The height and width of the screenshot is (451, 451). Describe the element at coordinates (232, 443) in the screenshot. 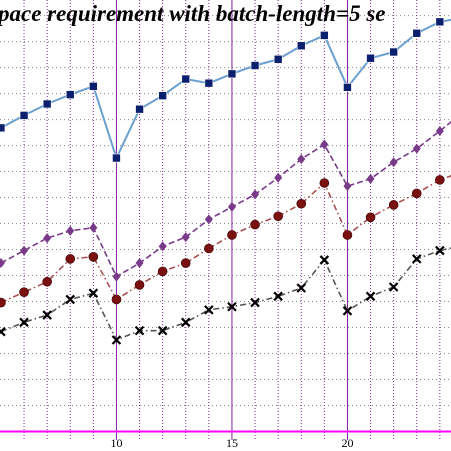

I see `x-tick-label: 15` at that location.